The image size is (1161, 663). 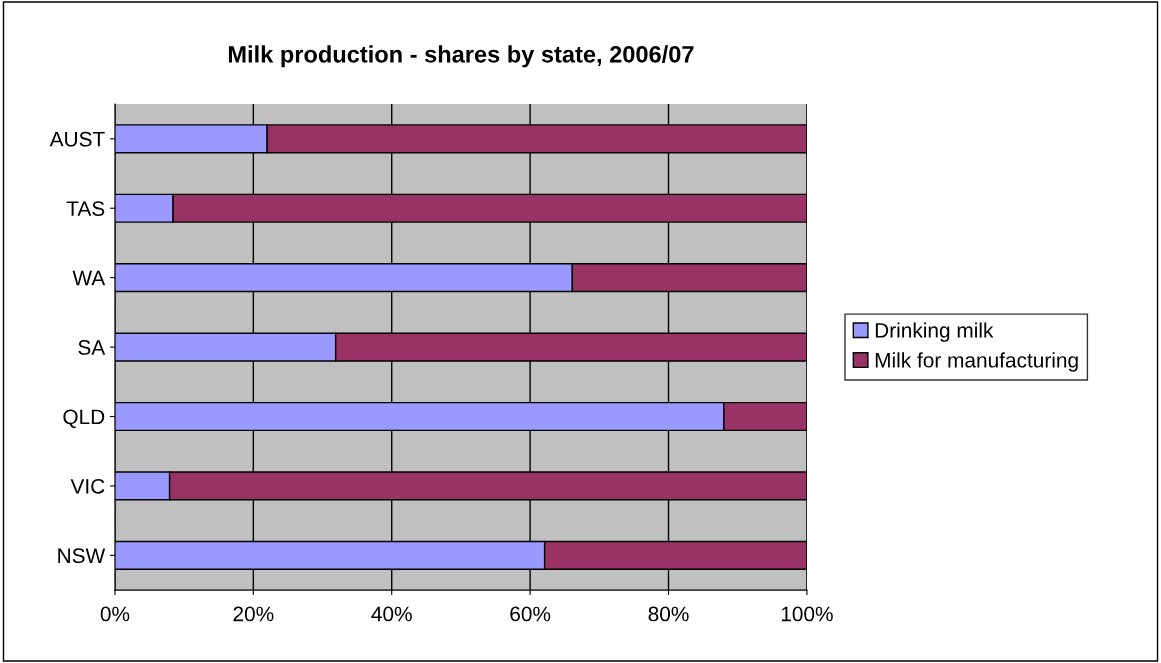 What do you see at coordinates (461, 56) in the screenshot?
I see `chart-title: Milk production - shares by state, 2006/07` at bounding box center [461, 56].